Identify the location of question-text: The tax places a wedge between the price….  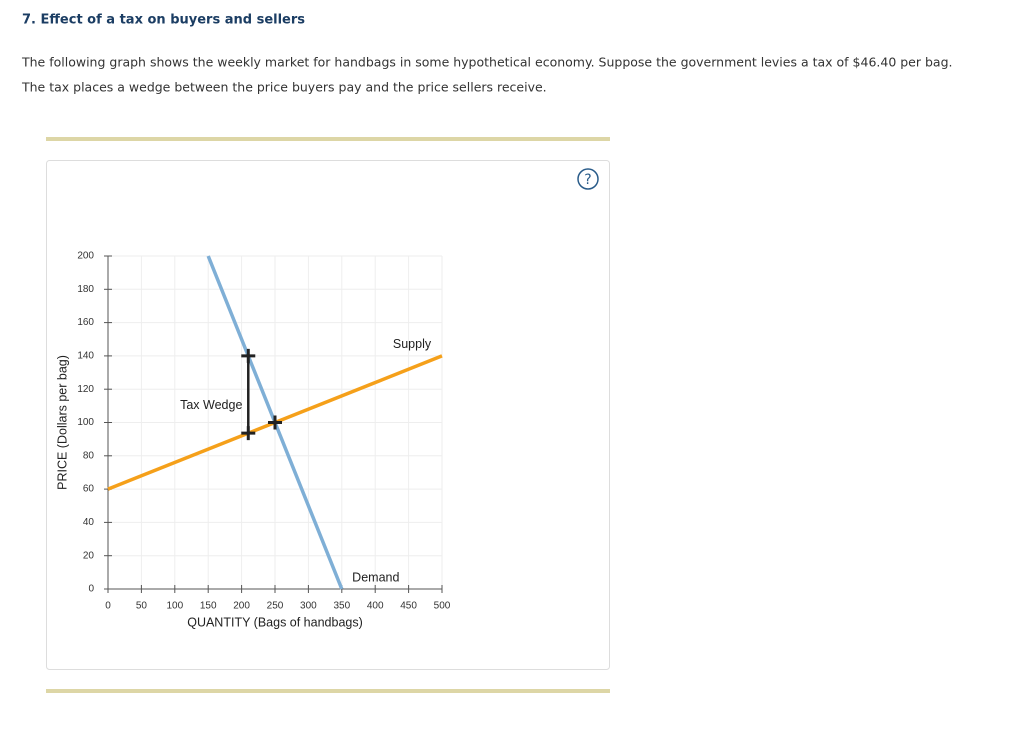
(284, 87).